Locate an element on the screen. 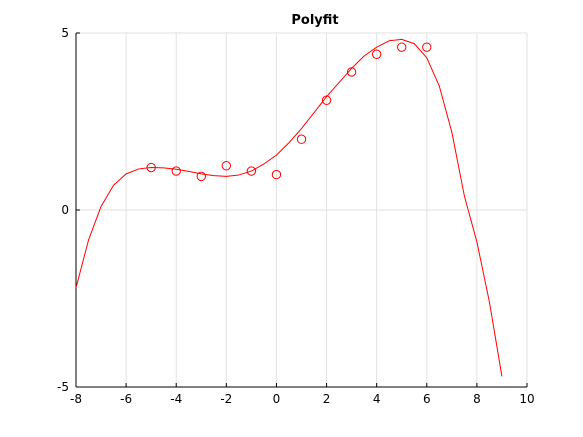  y-tick-label: 0 is located at coordinates (65, 210).